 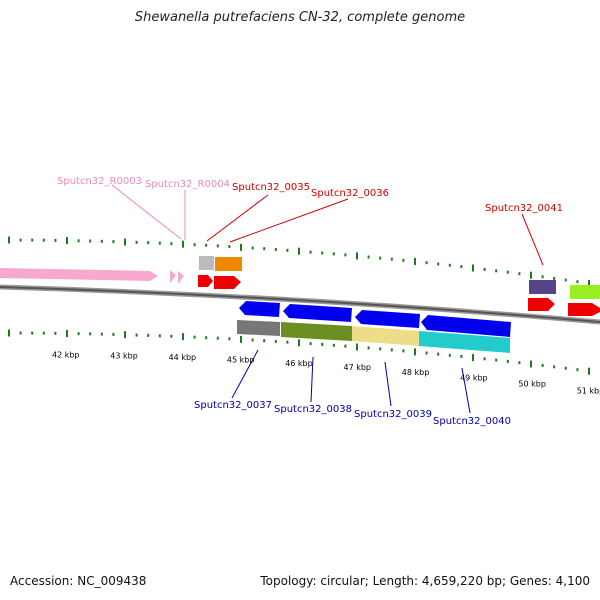 I want to click on scale-label: 48 kbp, so click(x=416, y=372).